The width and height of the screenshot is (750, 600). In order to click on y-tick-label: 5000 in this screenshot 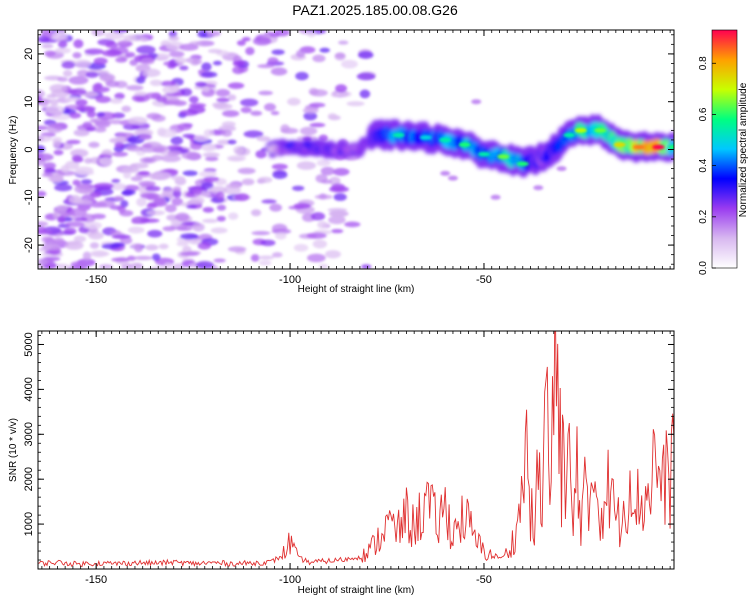, I will do `click(29, 344)`.